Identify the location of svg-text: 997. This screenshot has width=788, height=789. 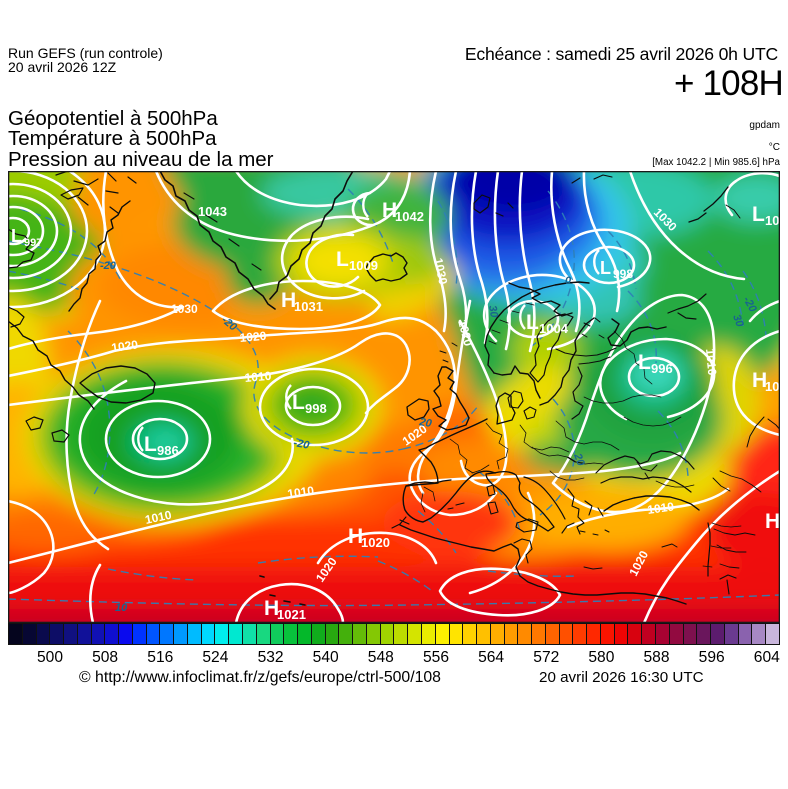
(33, 243).